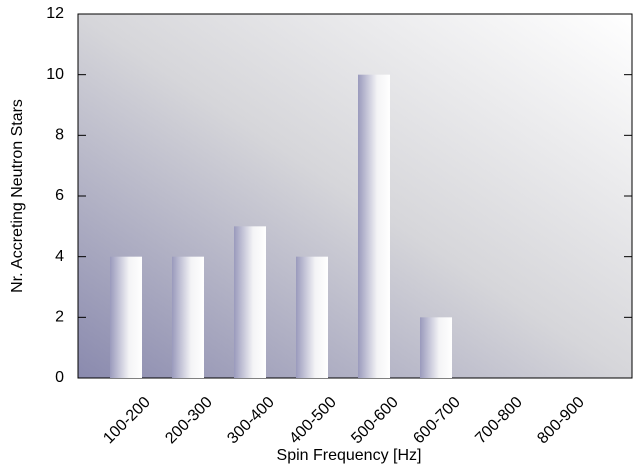  Describe the element at coordinates (59, 377) in the screenshot. I see `y-tick-label: 0` at that location.